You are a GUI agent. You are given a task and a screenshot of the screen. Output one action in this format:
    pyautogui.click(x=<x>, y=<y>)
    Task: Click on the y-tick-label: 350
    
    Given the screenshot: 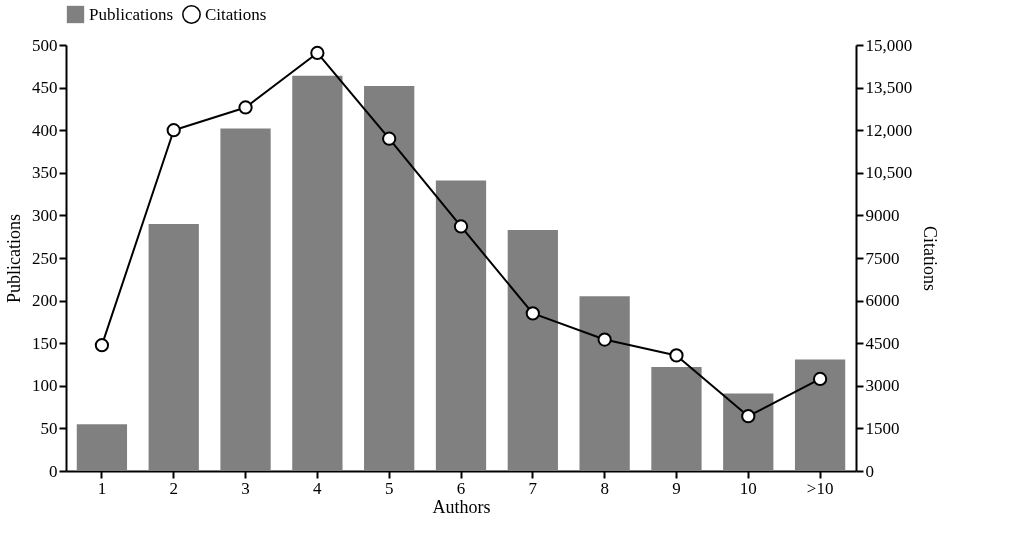 What is the action you would take?
    pyautogui.click(x=45, y=173)
    